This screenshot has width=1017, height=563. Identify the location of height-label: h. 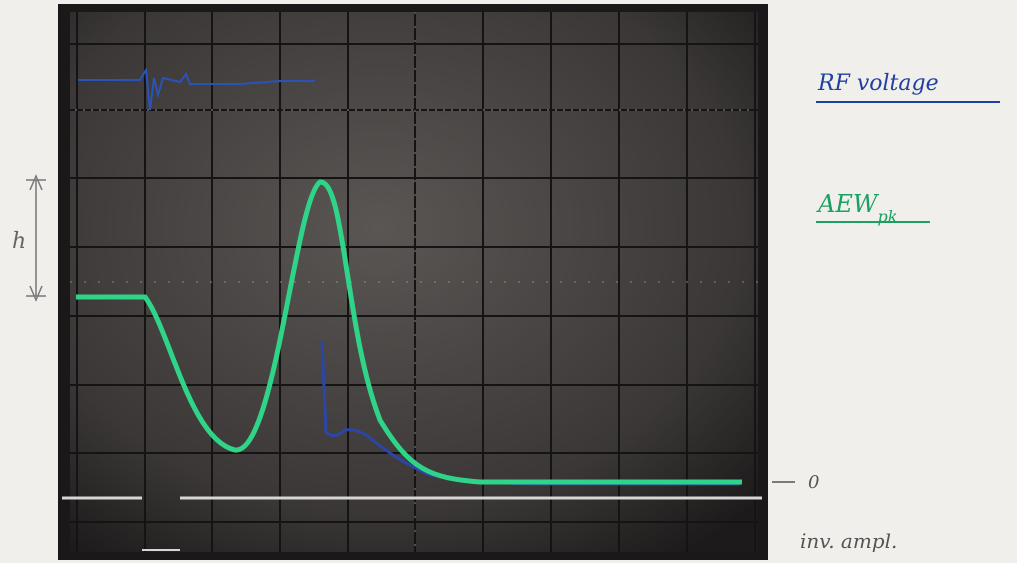
(19, 241).